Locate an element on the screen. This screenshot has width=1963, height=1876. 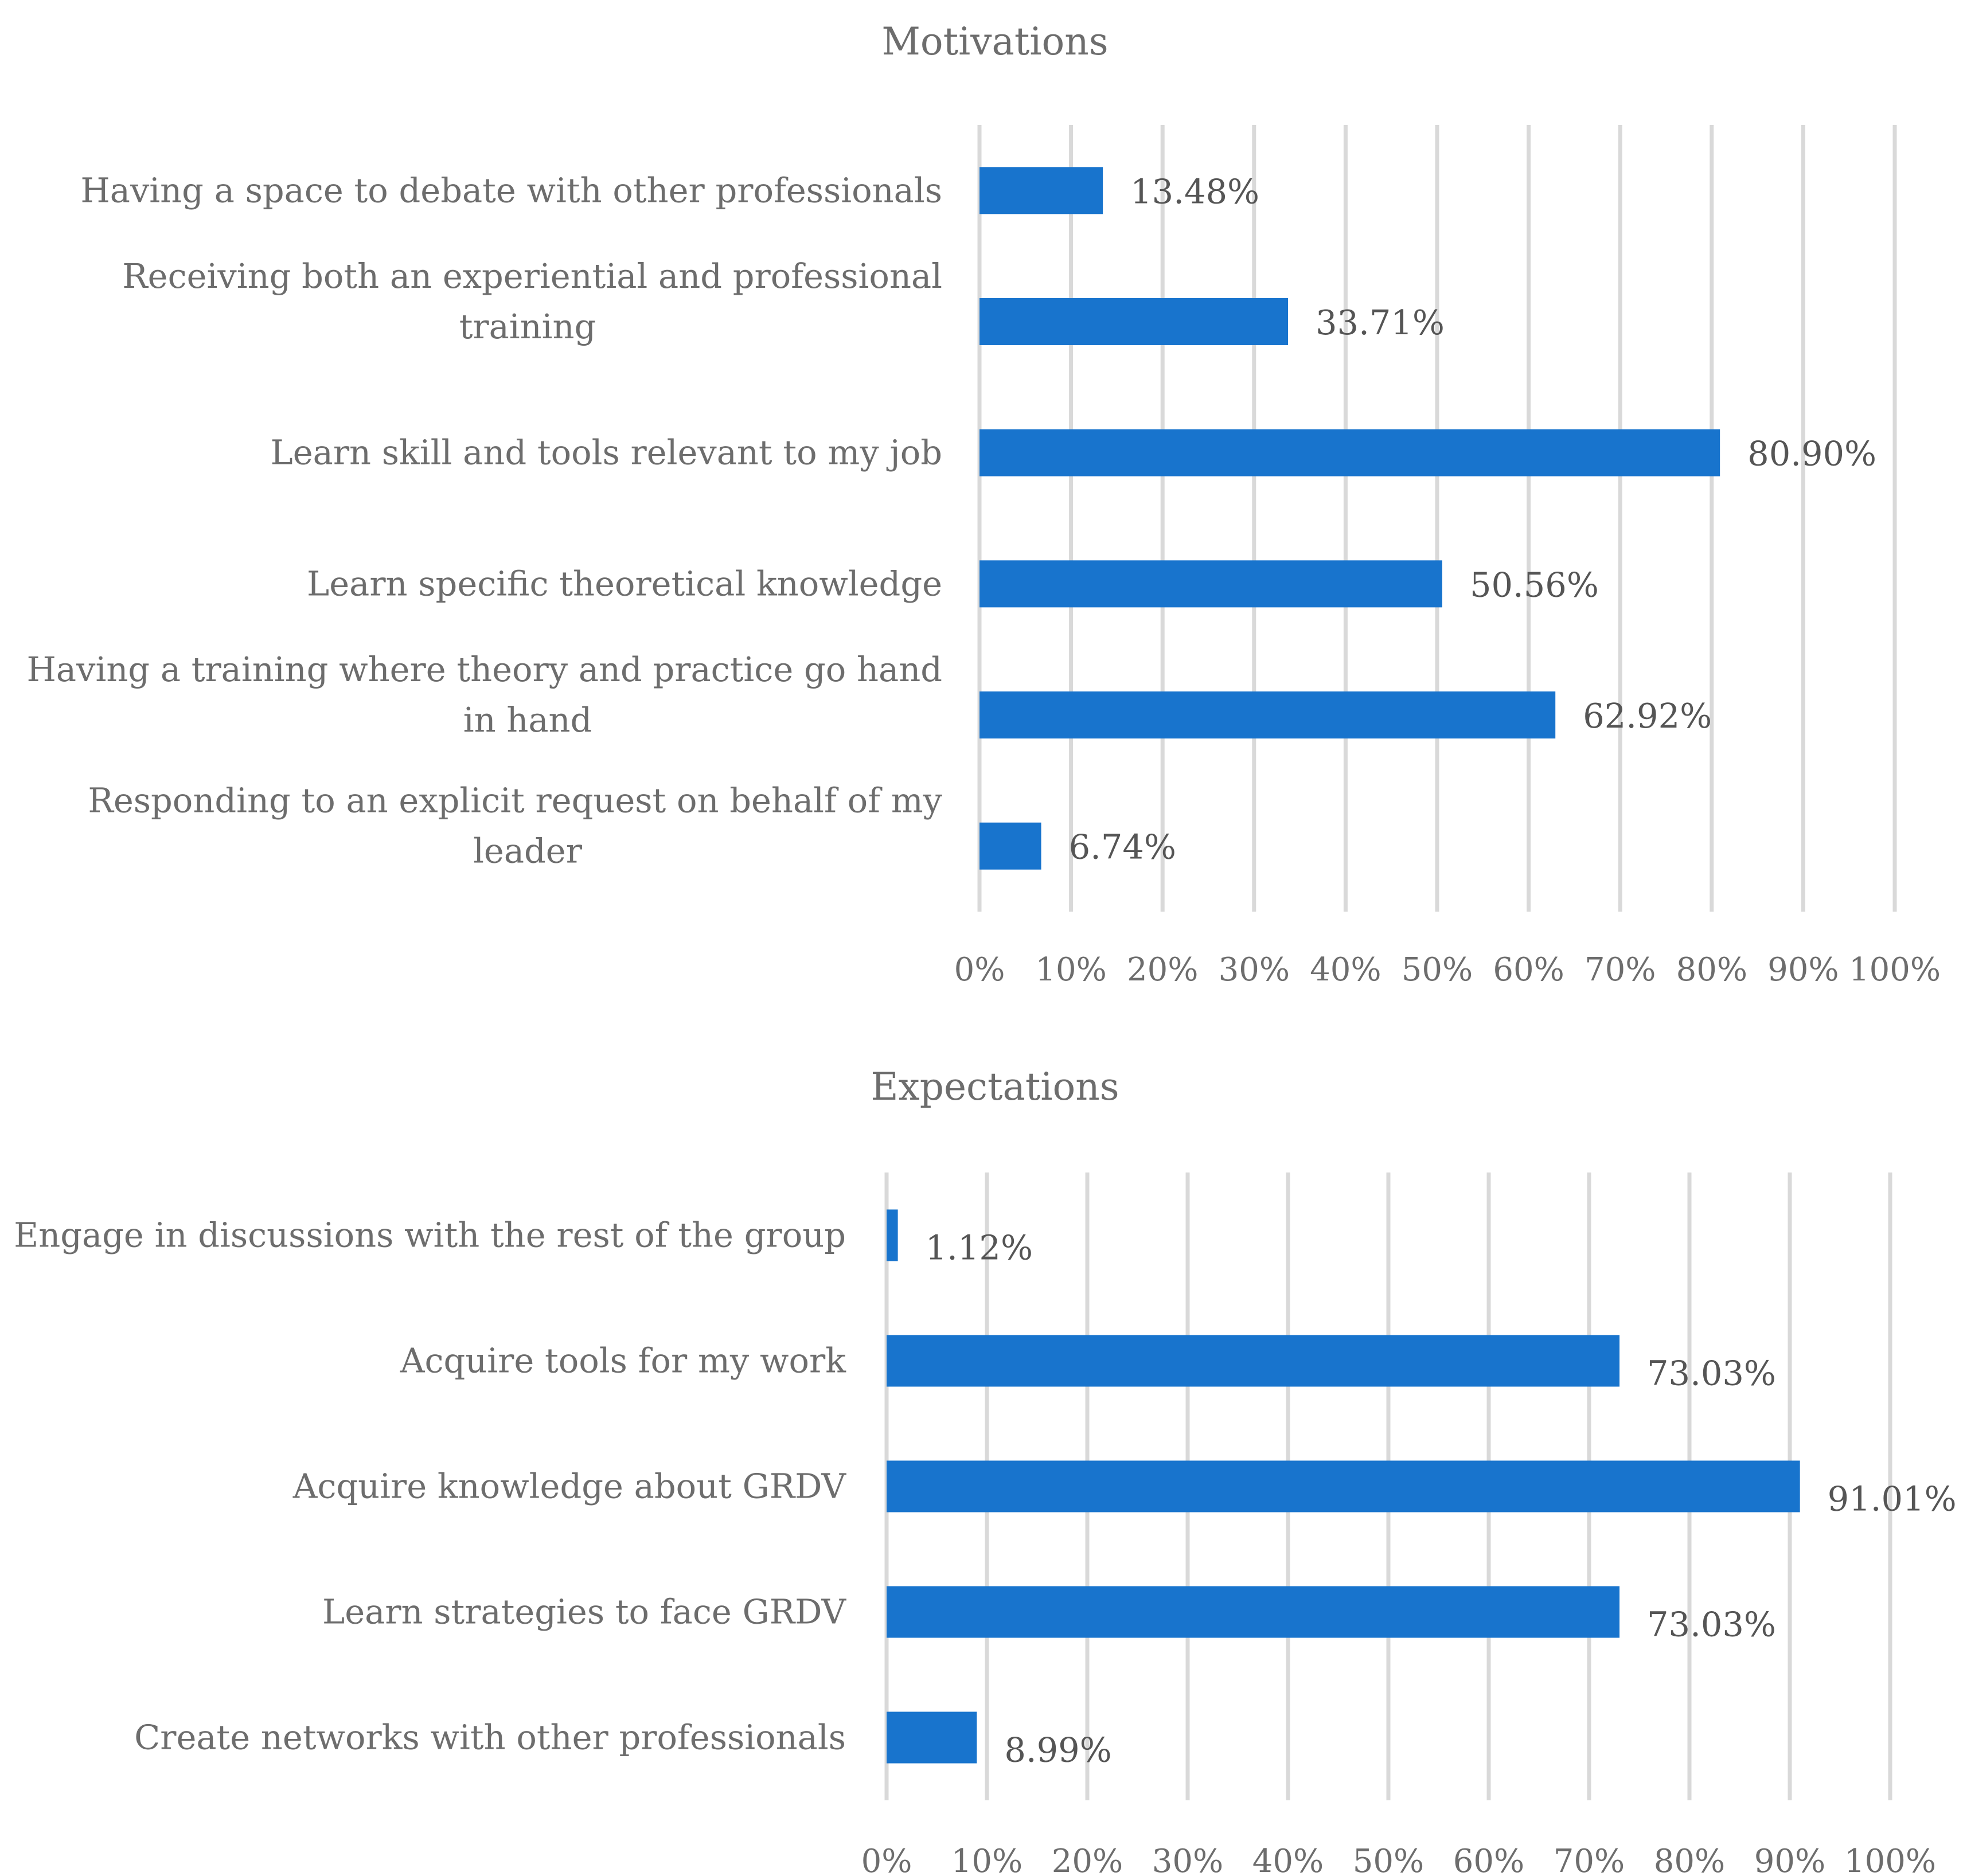
category-label: Learn specific theoretical knowledge is located at coordinates (625, 583).